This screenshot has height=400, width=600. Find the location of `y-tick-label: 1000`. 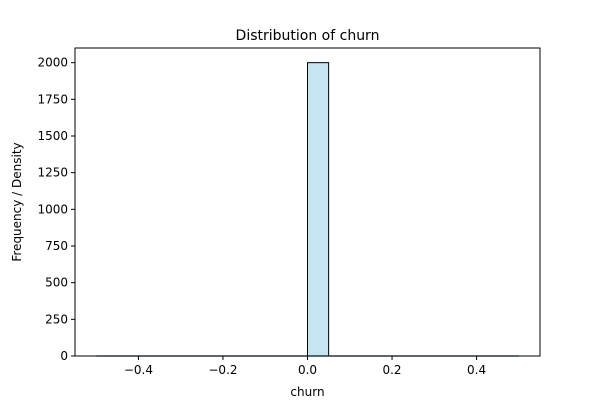

y-tick-label: 1000 is located at coordinates (52, 209).